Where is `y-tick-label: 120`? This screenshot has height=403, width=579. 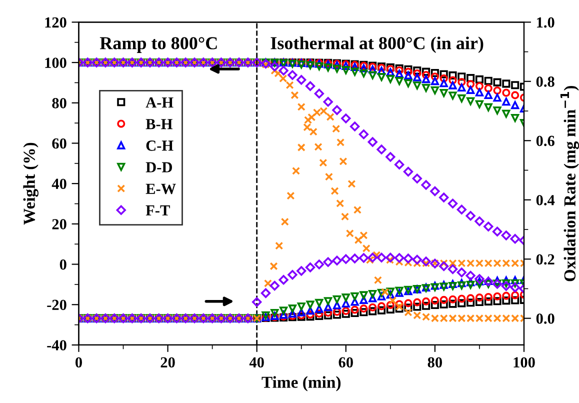 y-tick-label: 120 is located at coordinates (55, 22).